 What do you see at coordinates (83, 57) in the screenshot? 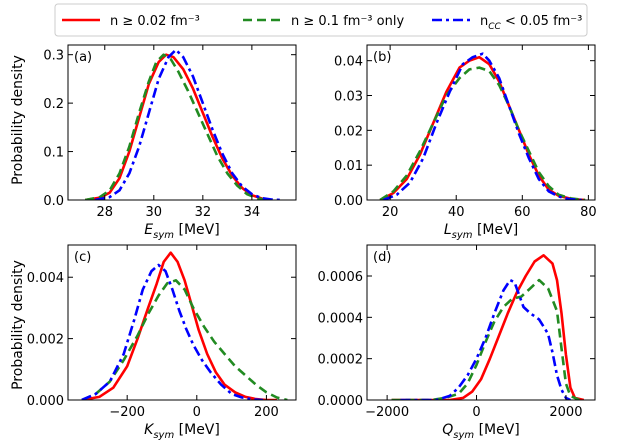
I see `panel-tag: (a)` at bounding box center [83, 57].